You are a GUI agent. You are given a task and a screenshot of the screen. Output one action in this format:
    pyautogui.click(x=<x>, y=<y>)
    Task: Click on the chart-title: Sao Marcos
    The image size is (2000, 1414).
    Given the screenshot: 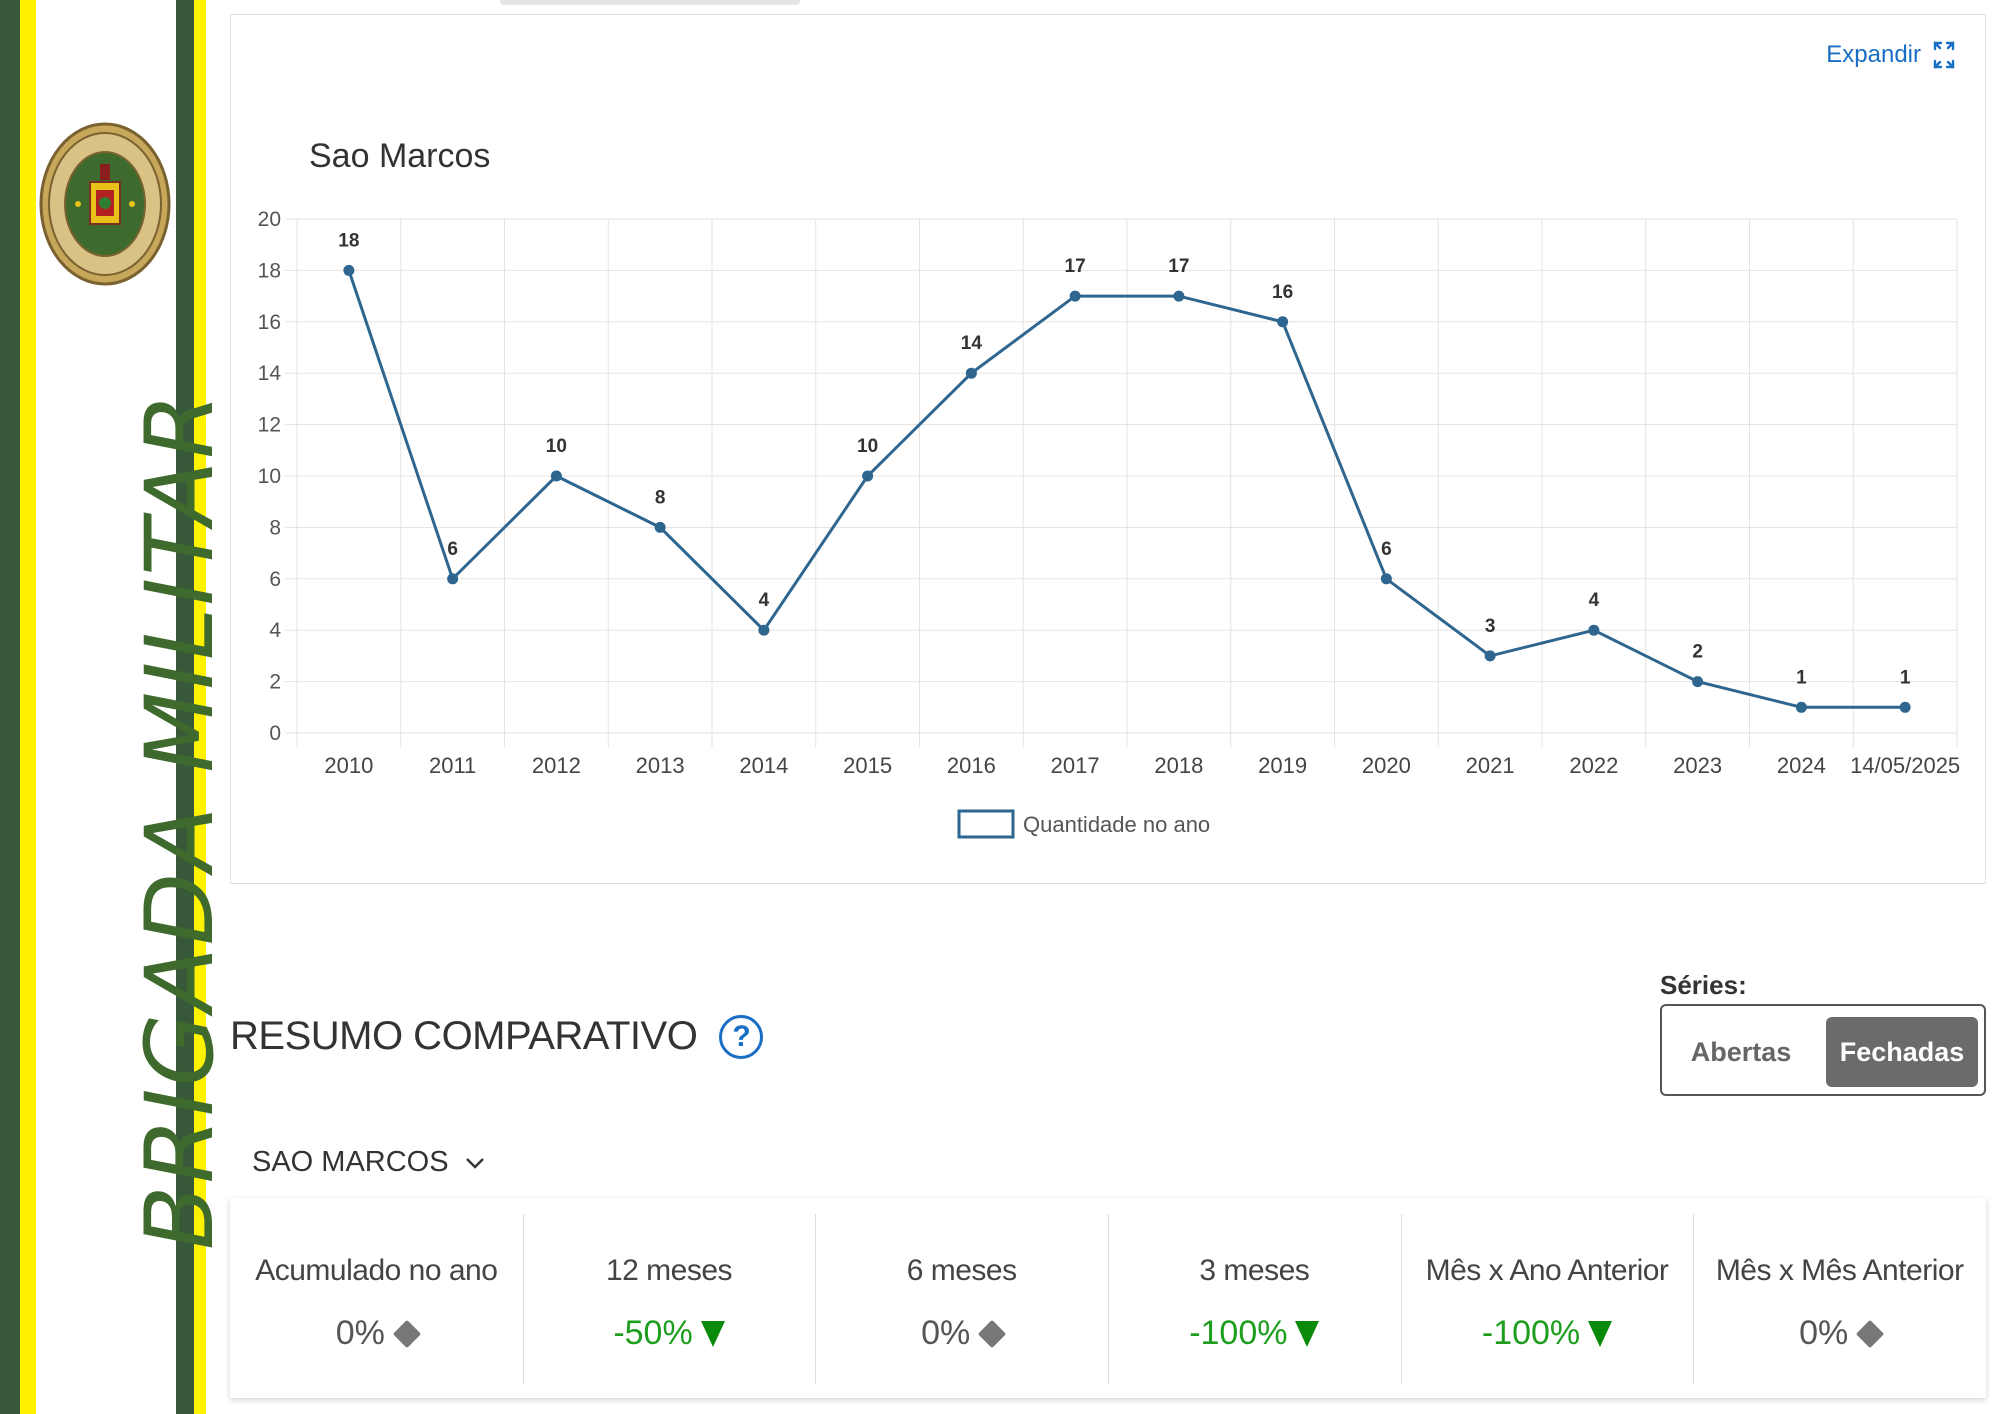 What is the action you would take?
    pyautogui.click(x=399, y=156)
    